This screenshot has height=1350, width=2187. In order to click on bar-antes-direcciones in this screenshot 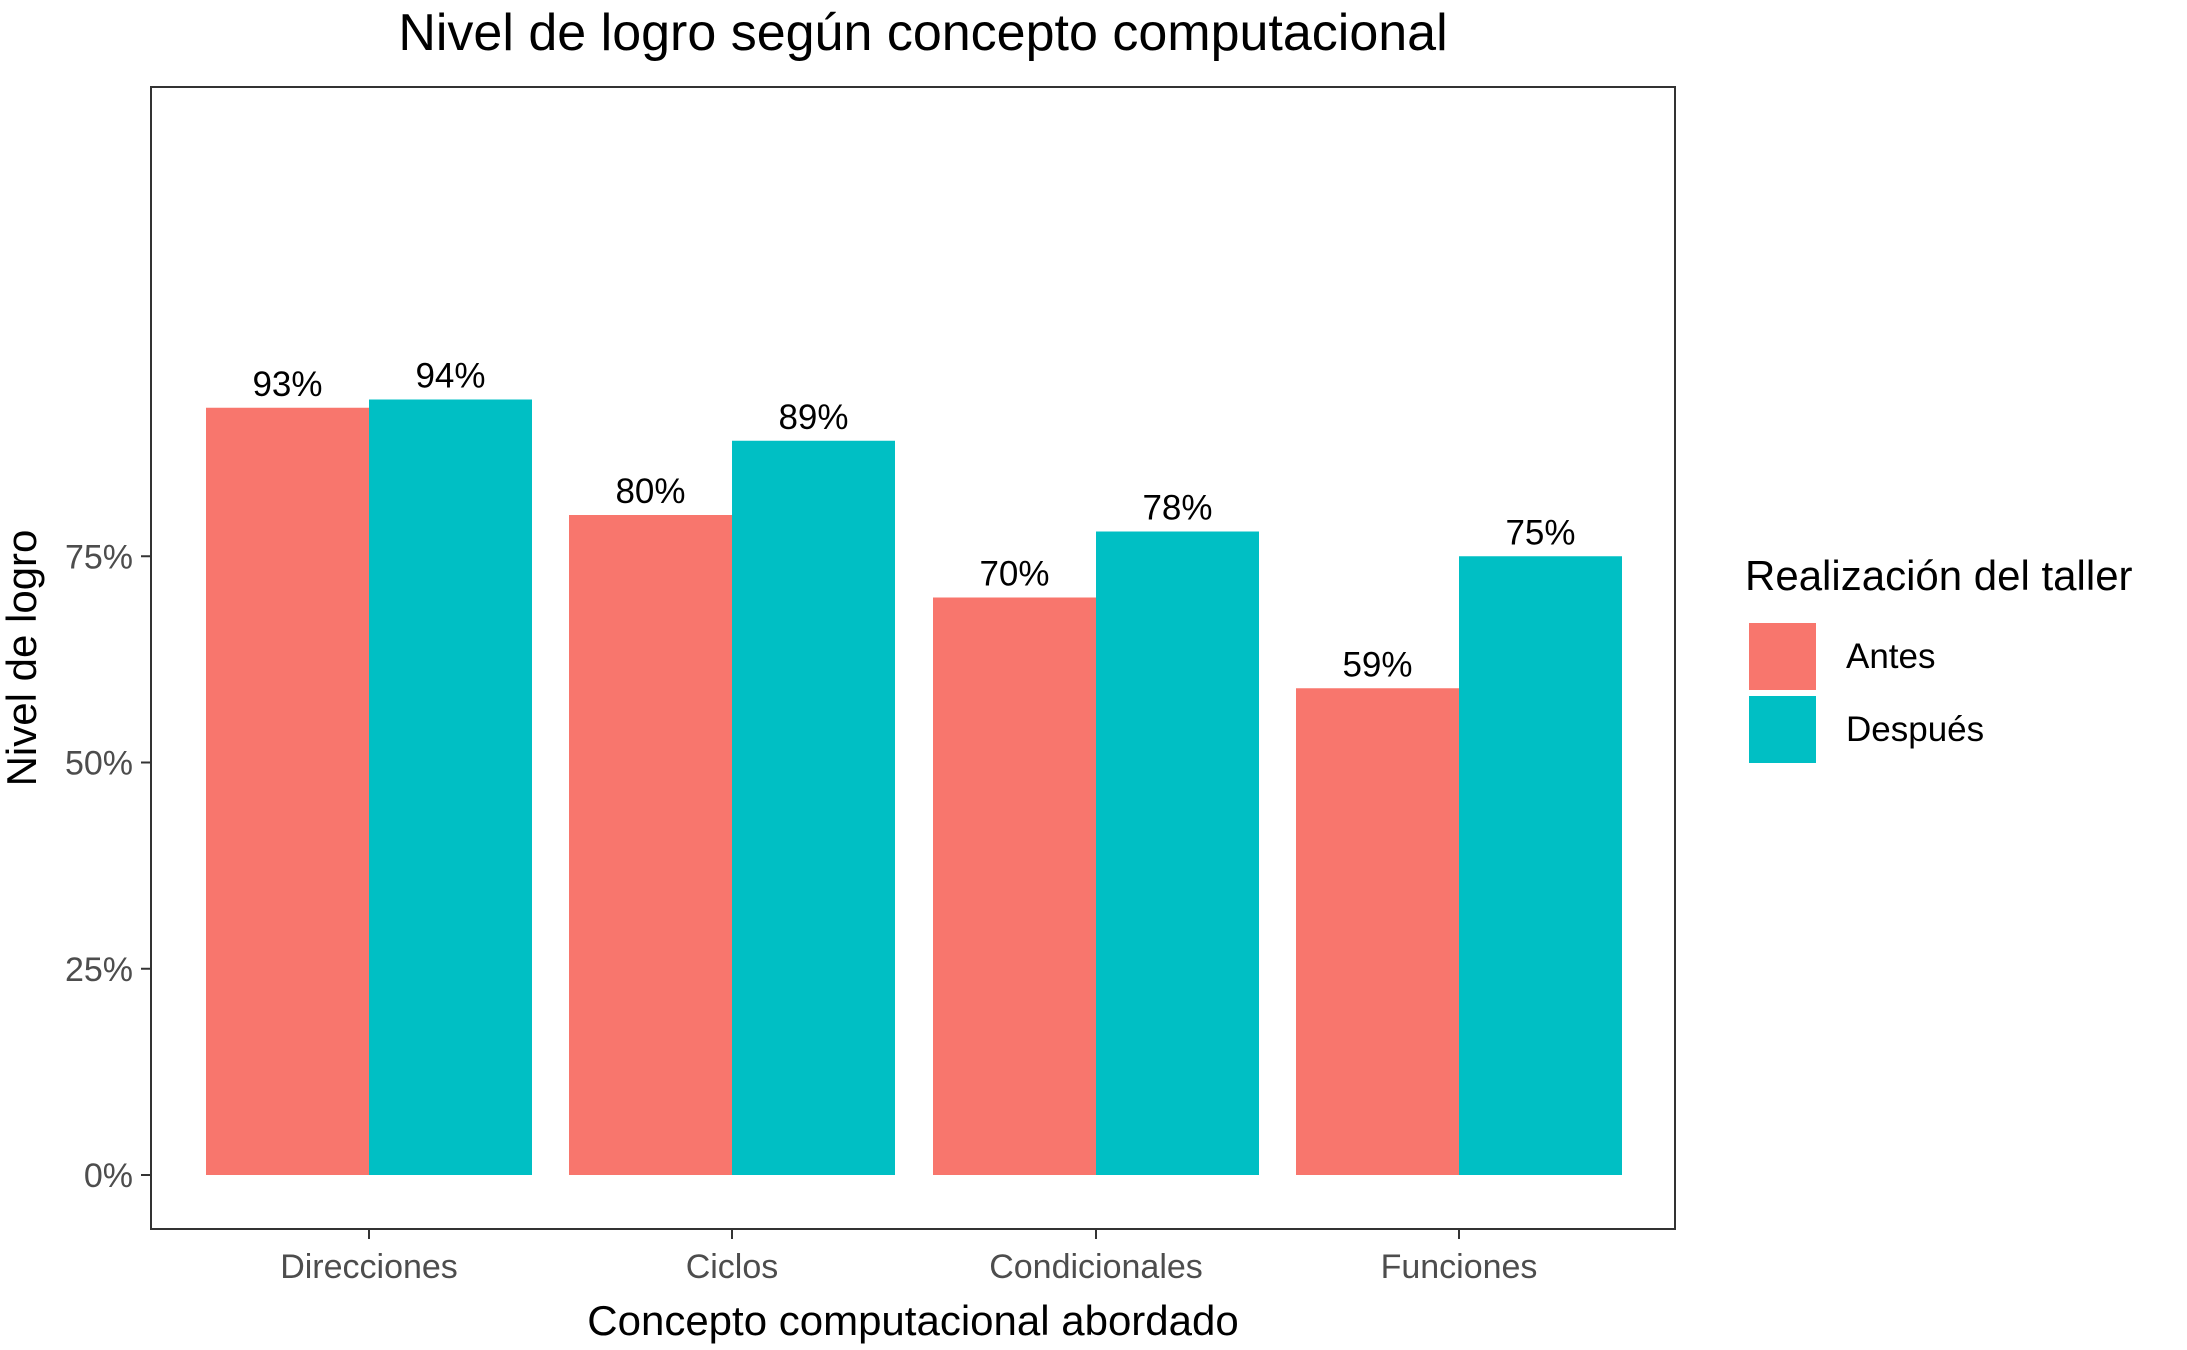, I will do `click(287, 791)`.